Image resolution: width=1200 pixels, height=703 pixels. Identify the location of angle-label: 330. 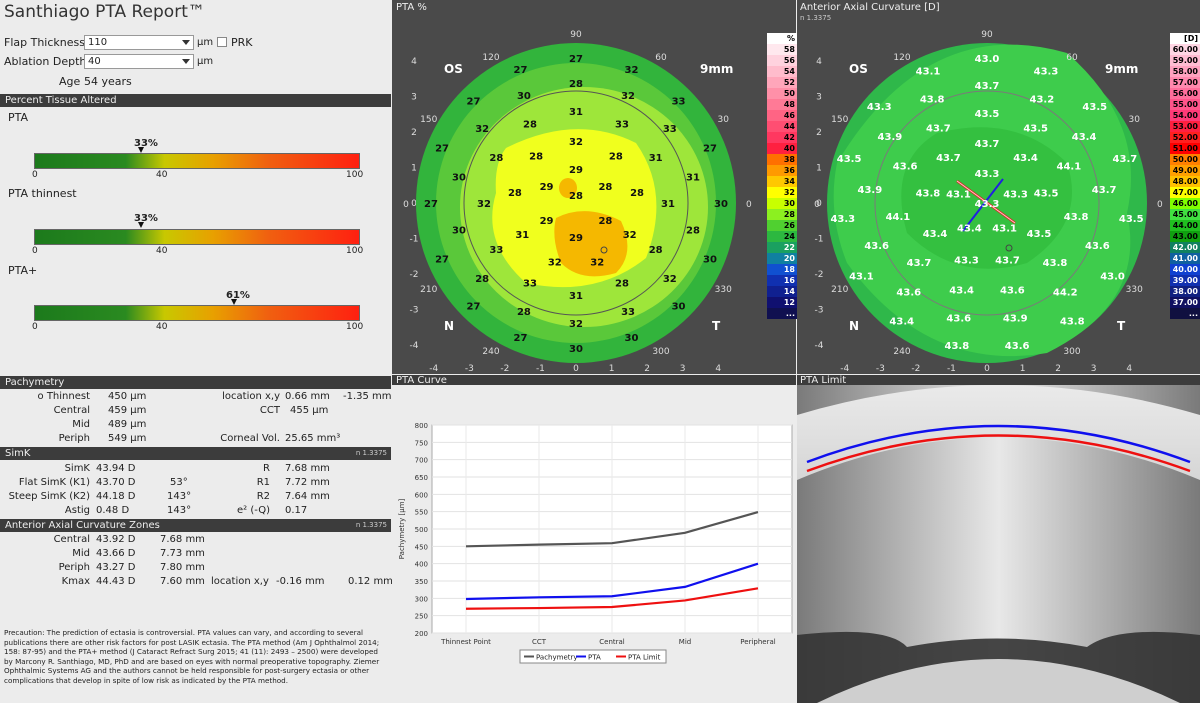
(723, 290).